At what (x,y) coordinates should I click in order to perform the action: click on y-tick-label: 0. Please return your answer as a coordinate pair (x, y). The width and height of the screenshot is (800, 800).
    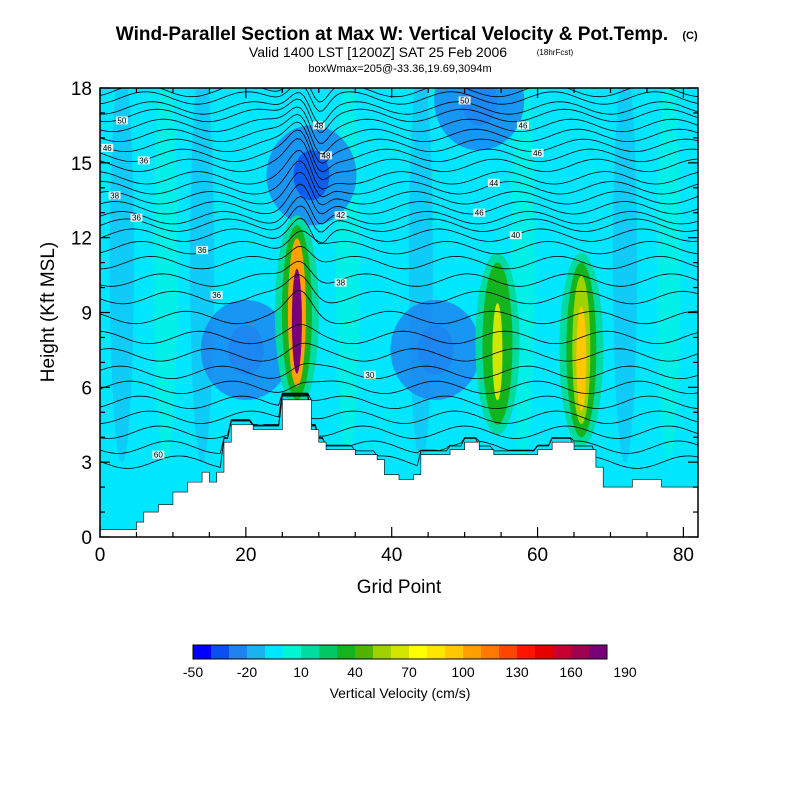
    Looking at the image, I should click on (86, 538).